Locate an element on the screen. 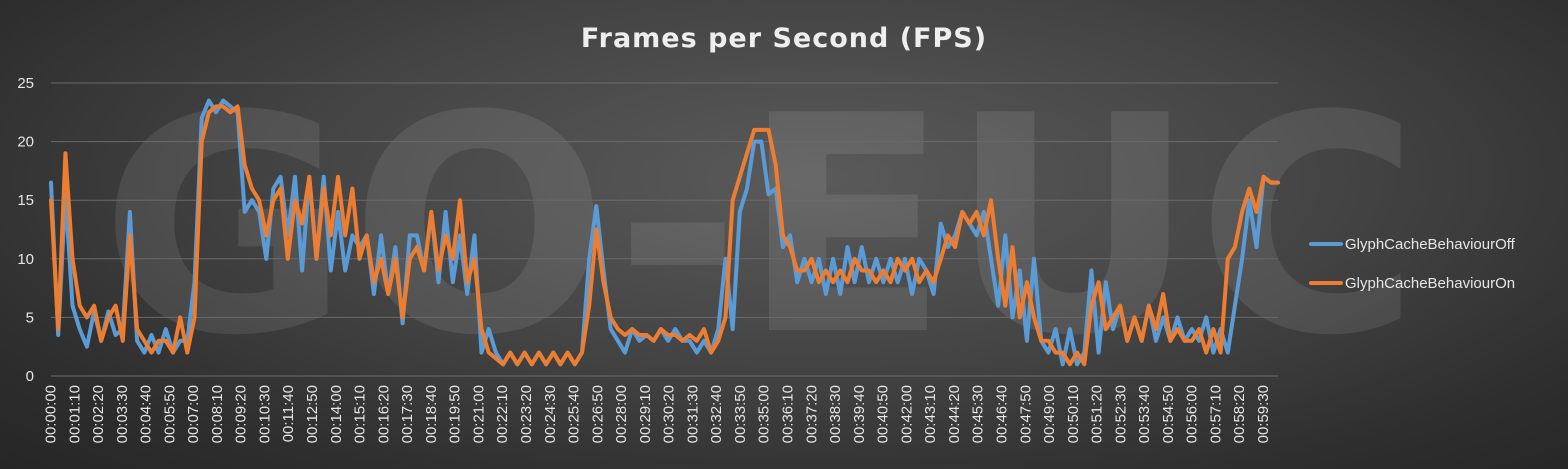  x-tick-label: 00:44:20 is located at coordinates (954, 414).